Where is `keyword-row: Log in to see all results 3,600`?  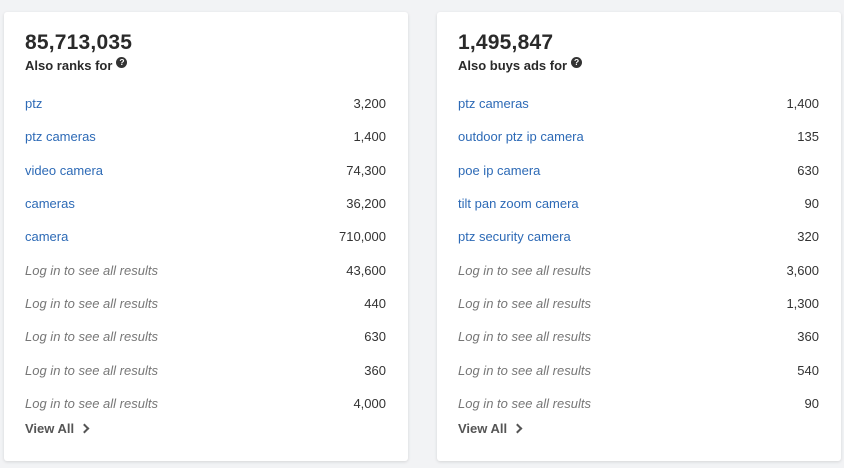 keyword-row: Log in to see all results 3,600 is located at coordinates (638, 269).